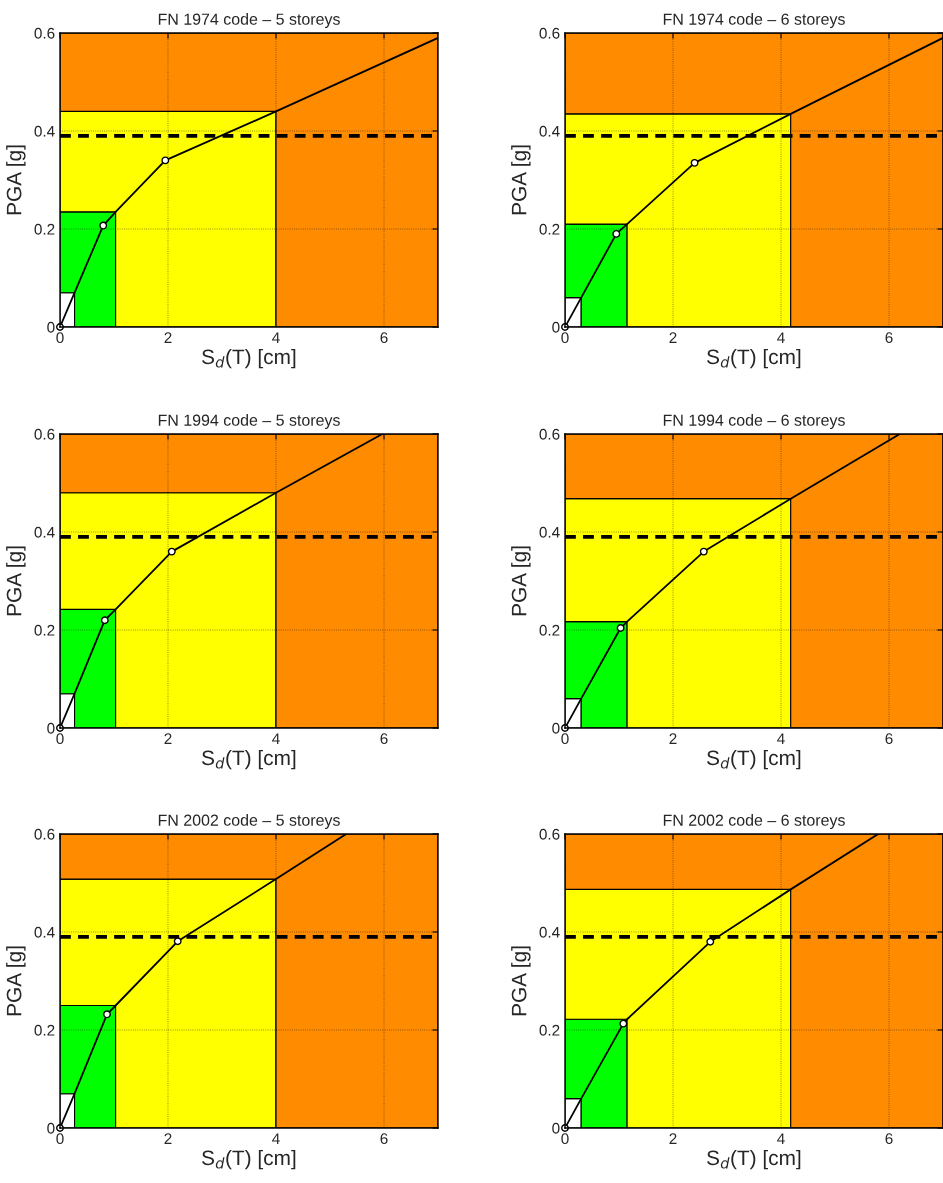 The height and width of the screenshot is (1183, 943). I want to click on chart-title: FN 1994 code – 5 storeys, so click(249, 421).